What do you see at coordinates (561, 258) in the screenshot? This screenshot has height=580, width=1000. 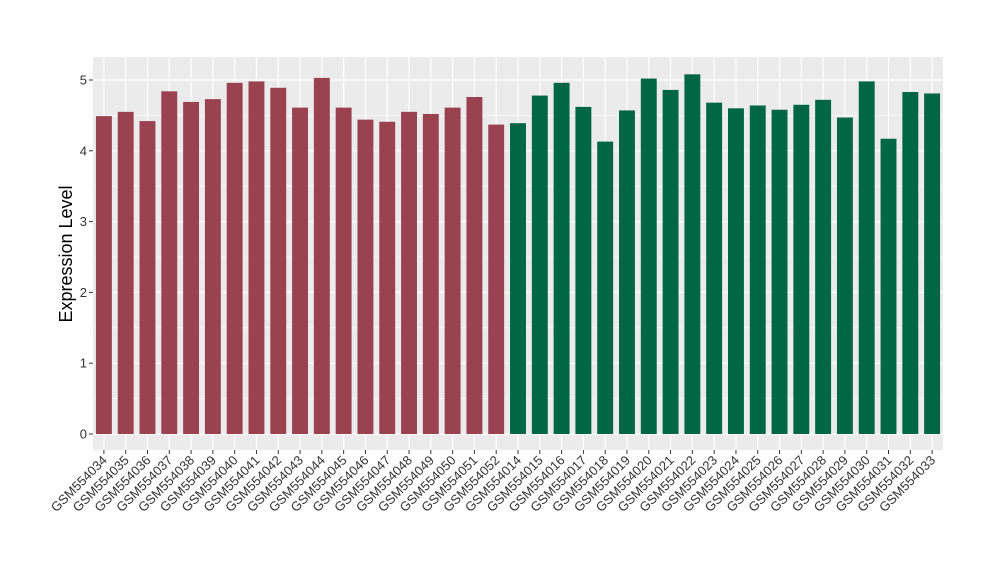 I see `bar-GSM554016` at bounding box center [561, 258].